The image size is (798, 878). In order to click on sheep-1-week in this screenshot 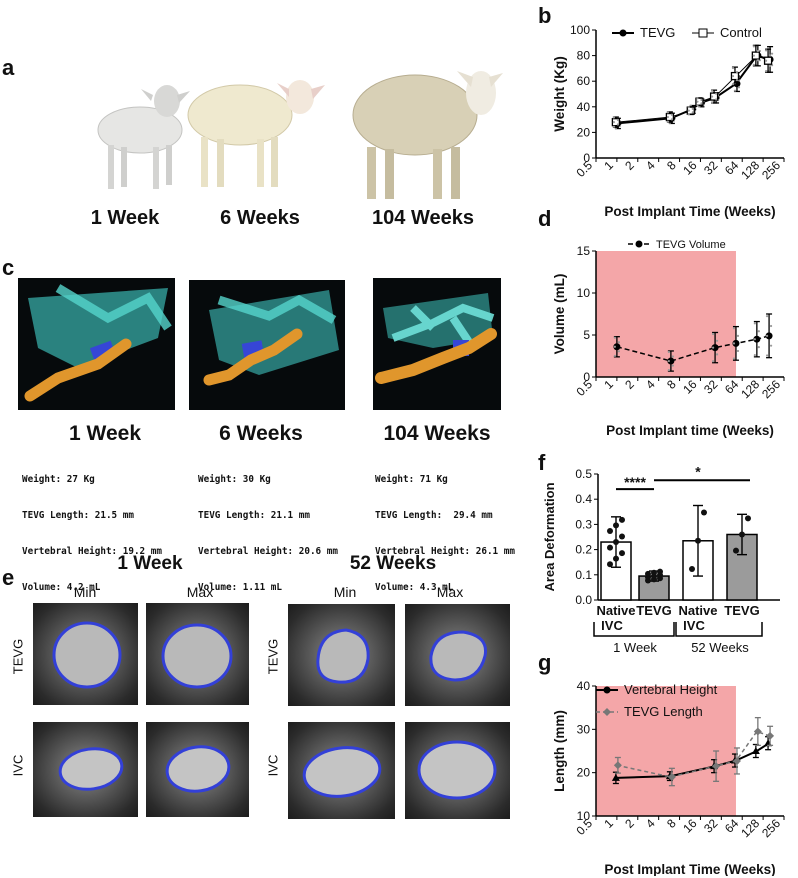, I will do `click(143, 137)`.